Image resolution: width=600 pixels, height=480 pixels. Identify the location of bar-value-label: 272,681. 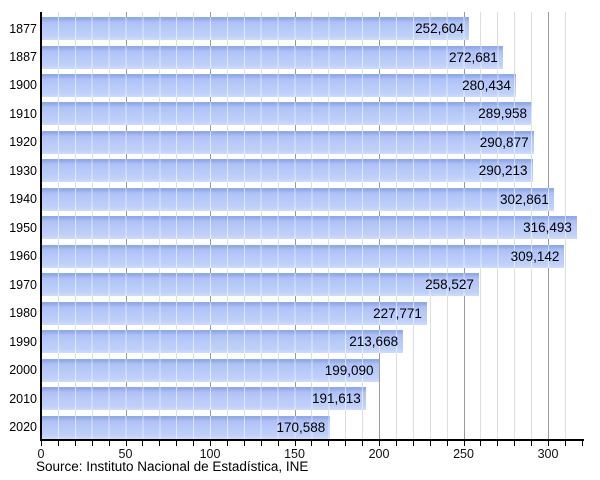
(473, 57).